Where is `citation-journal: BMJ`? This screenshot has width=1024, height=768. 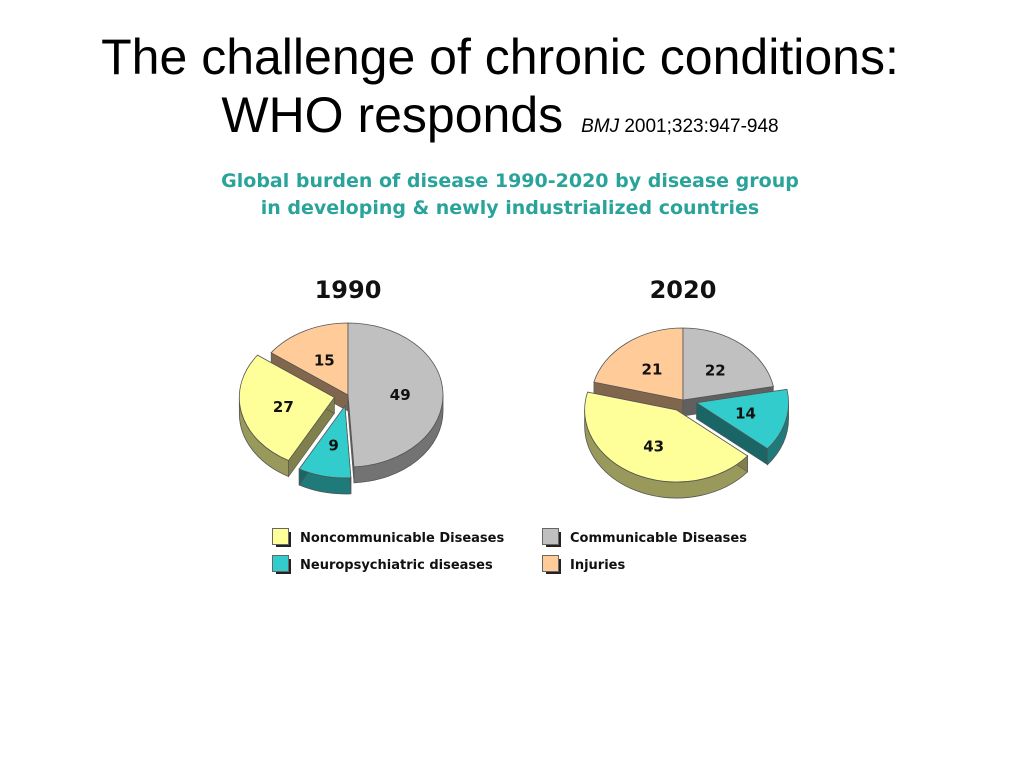
citation-journal: BMJ is located at coordinates (600, 126).